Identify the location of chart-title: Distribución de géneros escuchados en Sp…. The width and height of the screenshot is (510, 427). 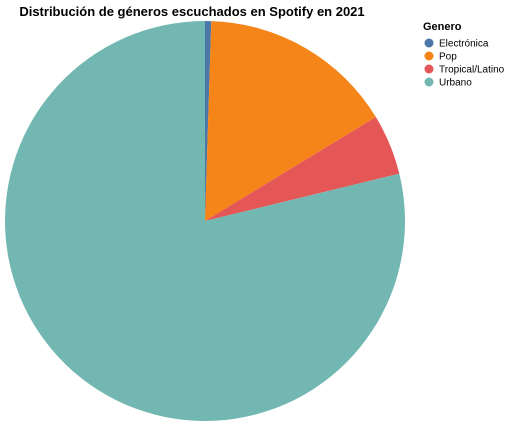
(191, 11).